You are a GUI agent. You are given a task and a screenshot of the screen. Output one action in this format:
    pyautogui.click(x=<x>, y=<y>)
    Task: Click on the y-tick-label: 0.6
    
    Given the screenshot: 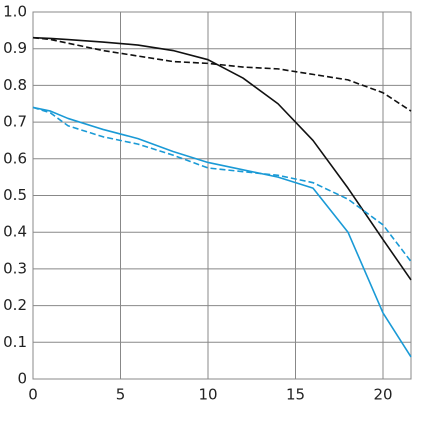 What is the action you would take?
    pyautogui.click(x=15, y=158)
    